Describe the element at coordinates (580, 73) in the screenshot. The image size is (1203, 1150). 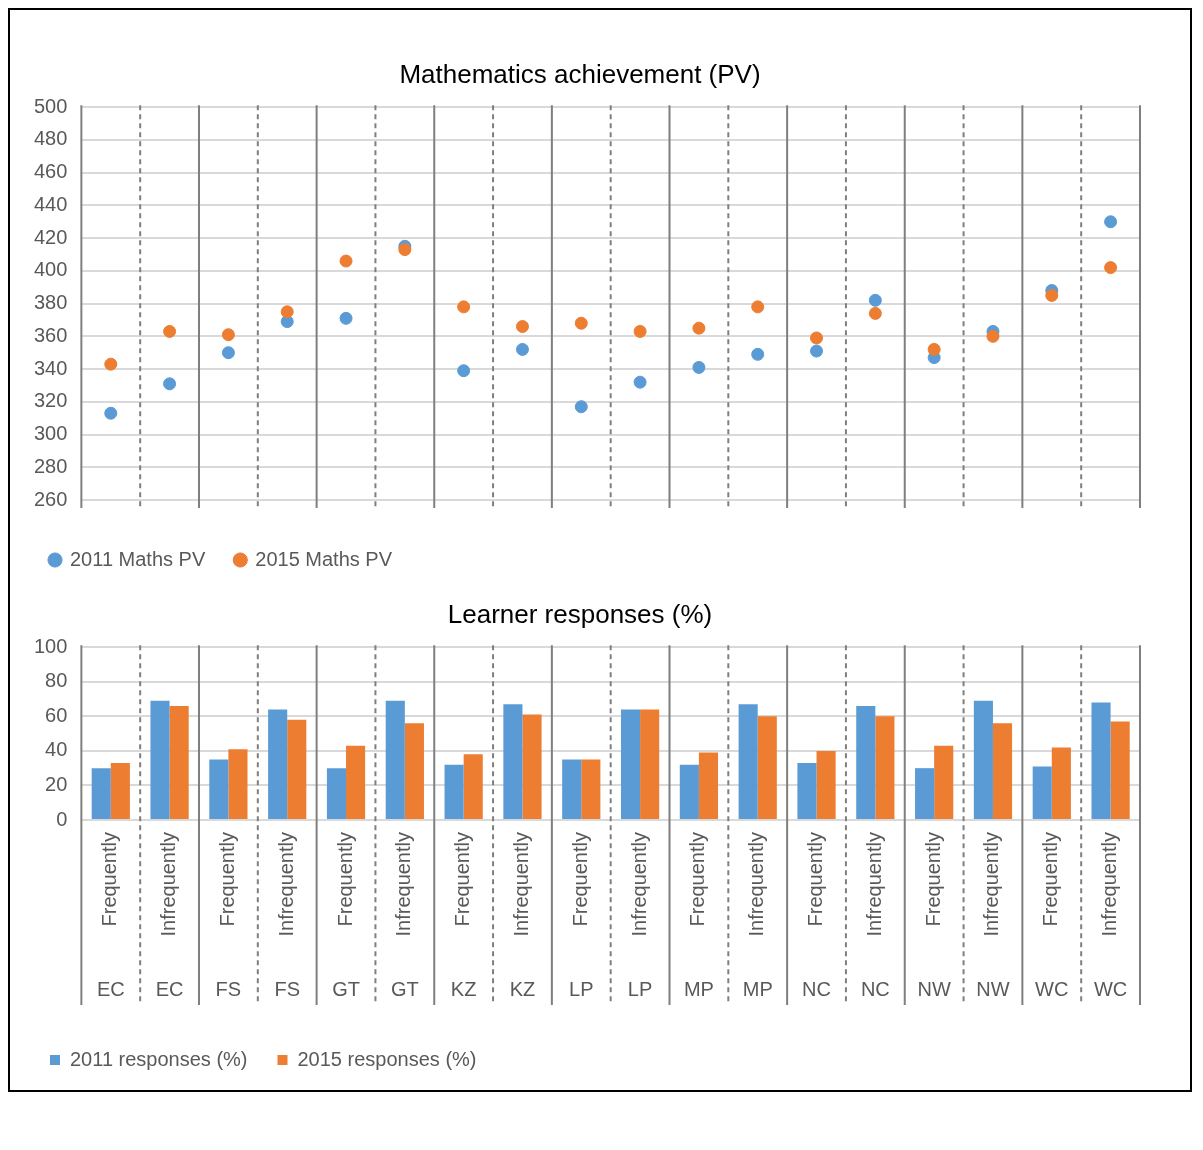
I see `chart-title: Mathematics achievement (PV)` at that location.